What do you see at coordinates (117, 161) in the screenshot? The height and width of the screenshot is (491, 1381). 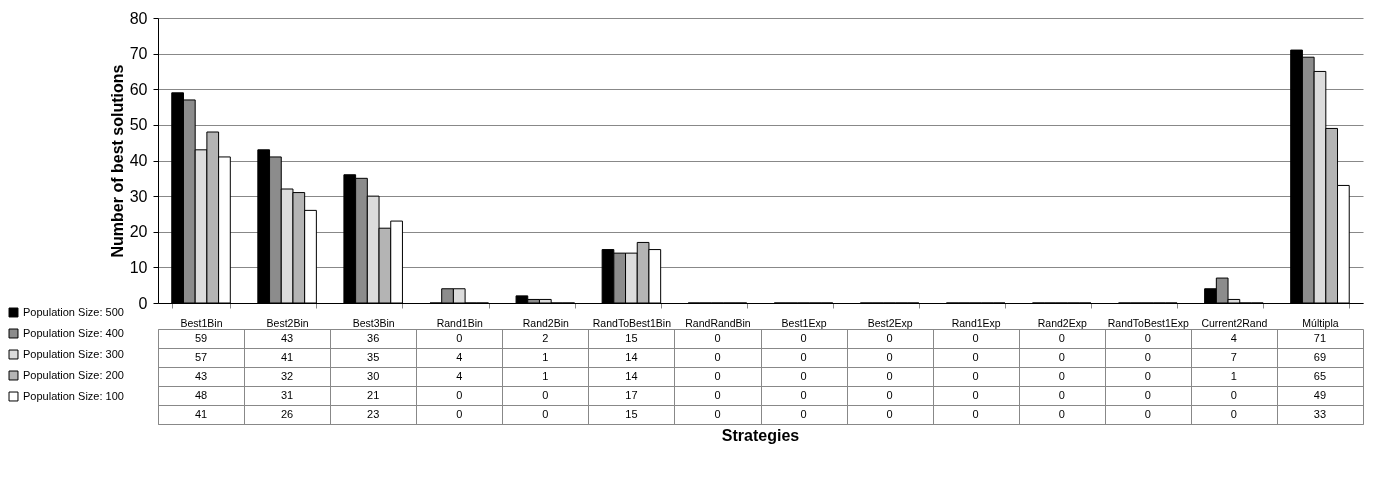 I see `y-axis-title: Number of best solutions` at bounding box center [117, 161].